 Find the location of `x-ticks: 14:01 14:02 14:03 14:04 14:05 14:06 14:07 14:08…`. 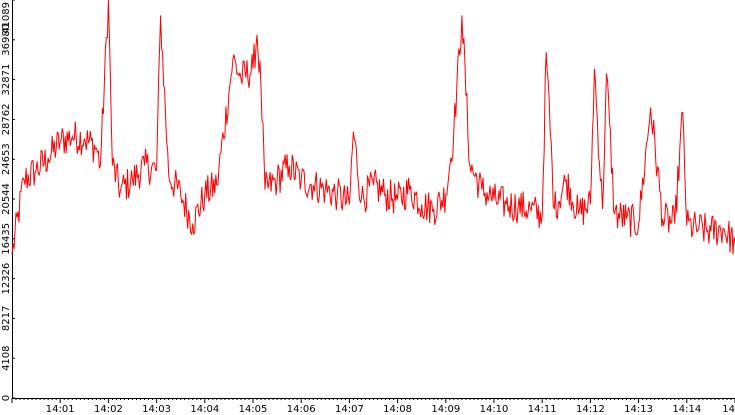

x-ticks: 14:01 14:02 14:03 14:04 14:05 14:06 14:07 14:08… is located at coordinates (373, 406).